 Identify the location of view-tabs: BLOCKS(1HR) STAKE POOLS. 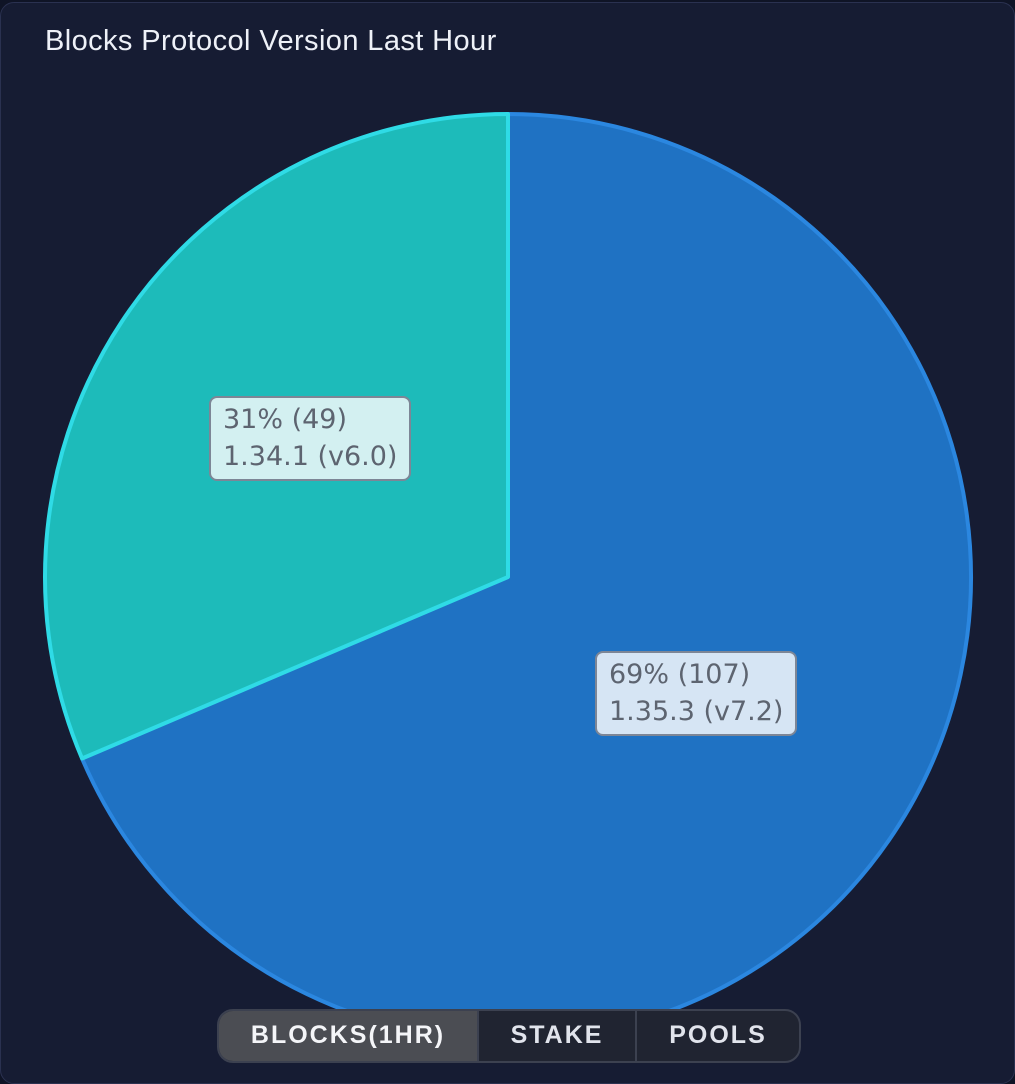
(509, 1036).